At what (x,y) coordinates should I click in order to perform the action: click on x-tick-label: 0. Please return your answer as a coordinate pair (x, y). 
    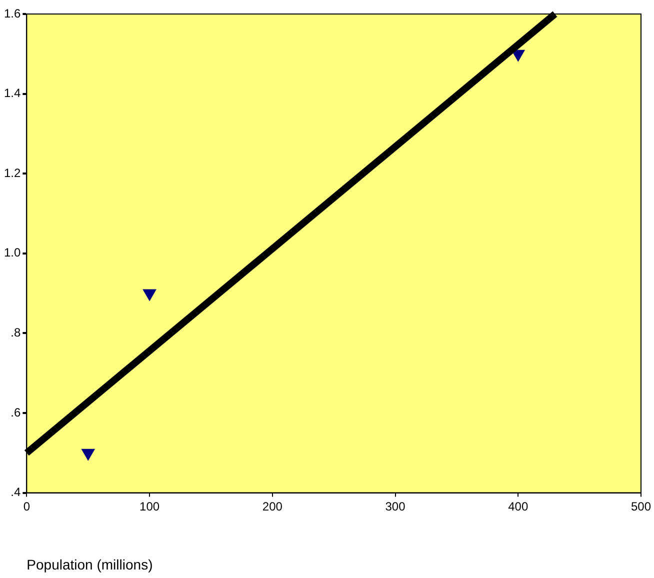
    Looking at the image, I should click on (26, 506).